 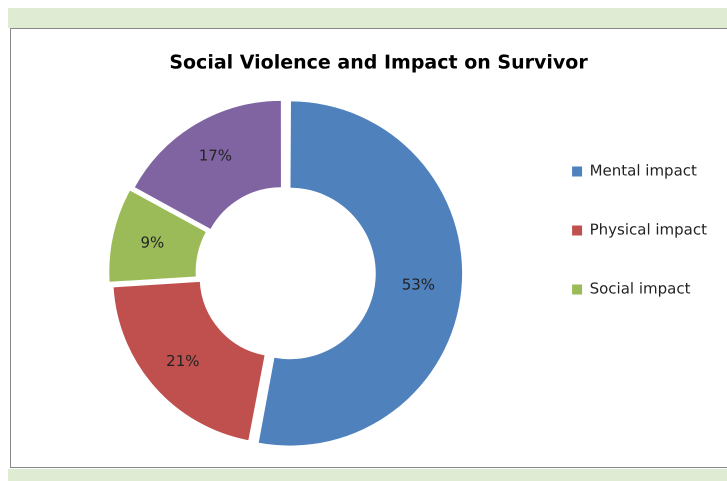 I want to click on legend-label: Social impact, so click(x=640, y=288).